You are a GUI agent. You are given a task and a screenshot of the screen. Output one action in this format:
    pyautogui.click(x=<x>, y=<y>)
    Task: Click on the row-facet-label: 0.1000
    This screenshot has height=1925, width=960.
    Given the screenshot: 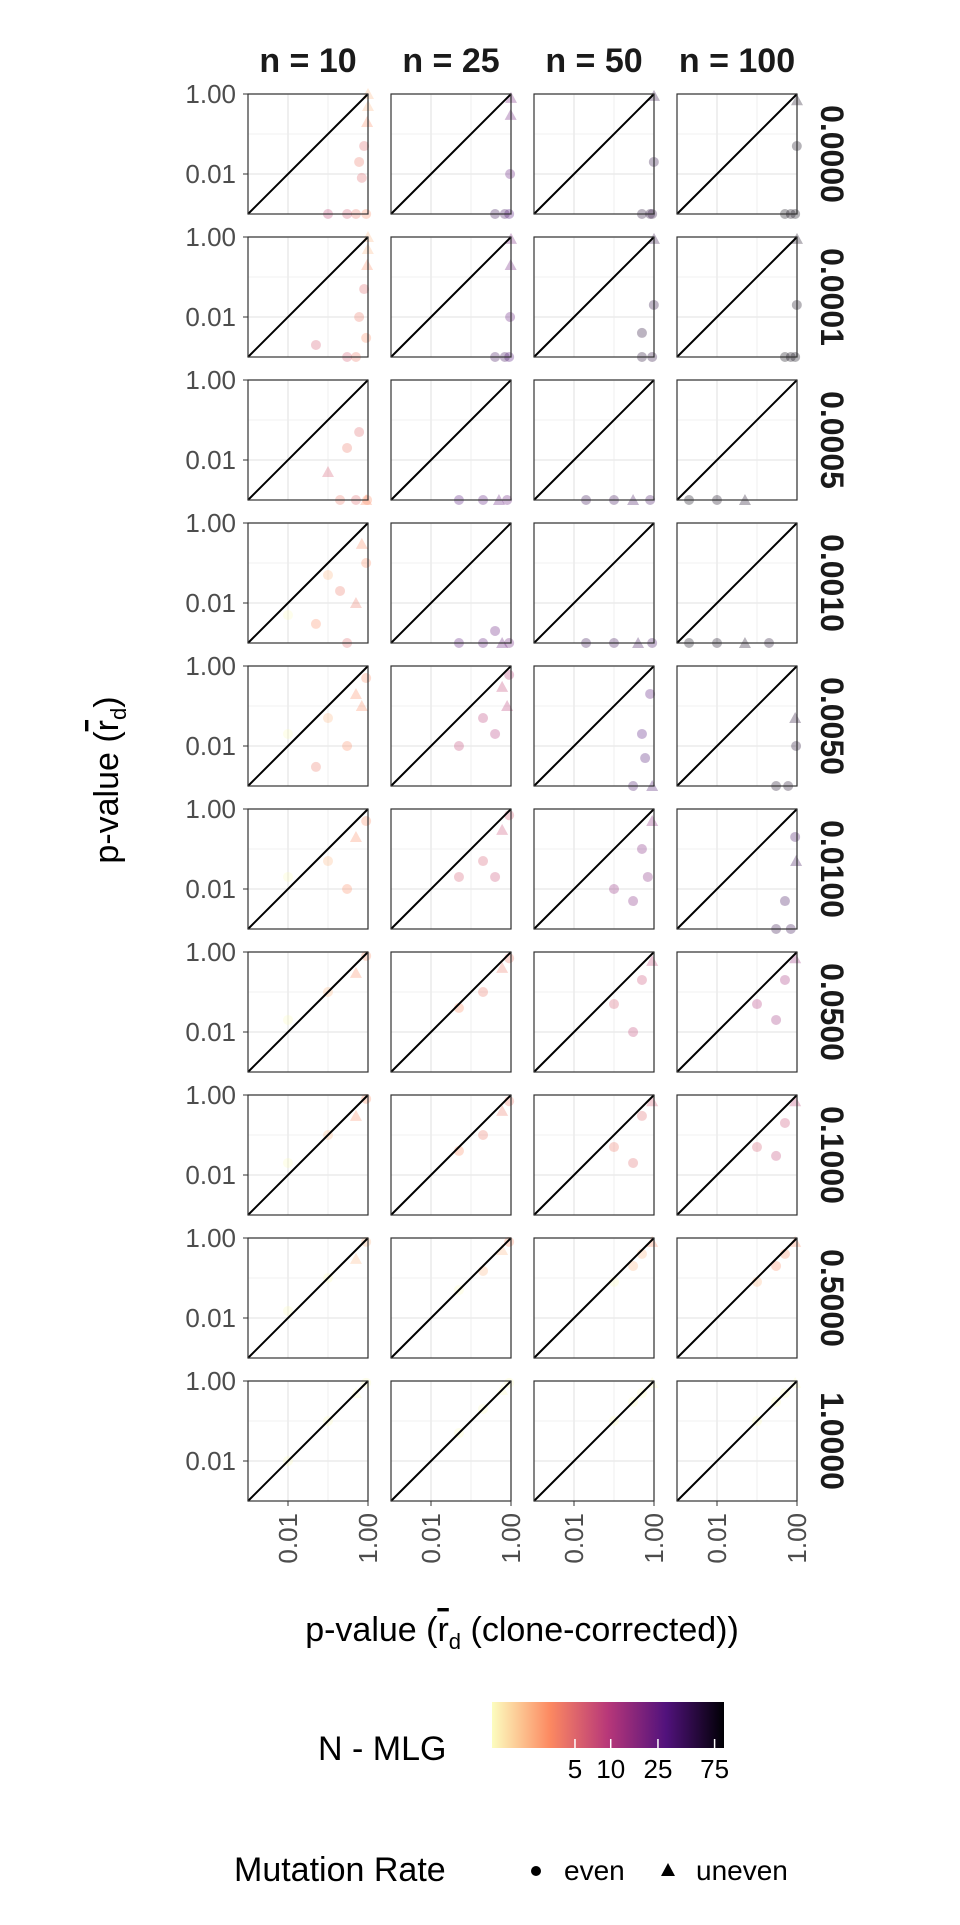 What is the action you would take?
    pyautogui.click(x=832, y=1155)
    